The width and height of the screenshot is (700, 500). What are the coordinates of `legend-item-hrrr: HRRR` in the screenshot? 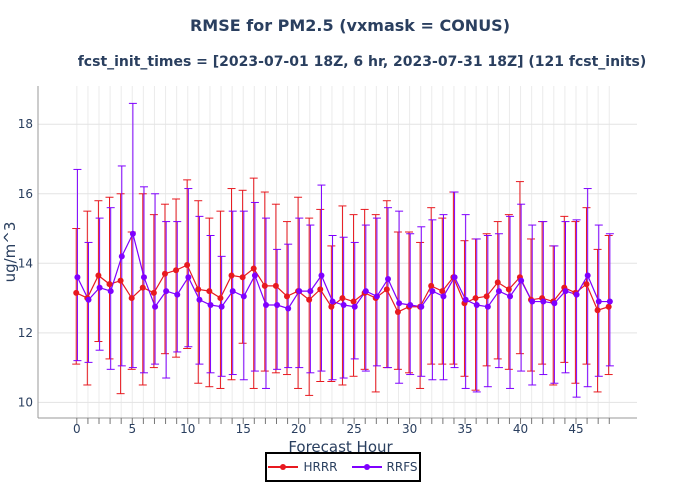 It's located at (303, 467).